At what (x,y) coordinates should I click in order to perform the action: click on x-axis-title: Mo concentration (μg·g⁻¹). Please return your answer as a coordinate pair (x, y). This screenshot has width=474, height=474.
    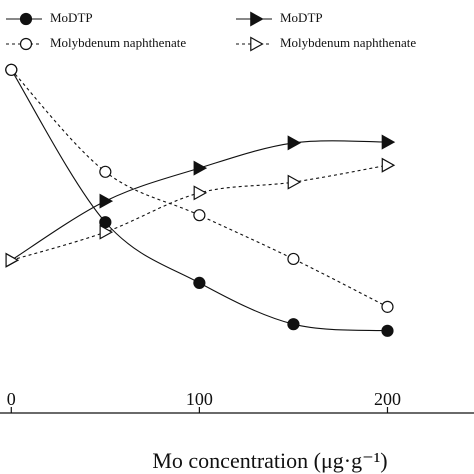
    Looking at the image, I should click on (269, 460).